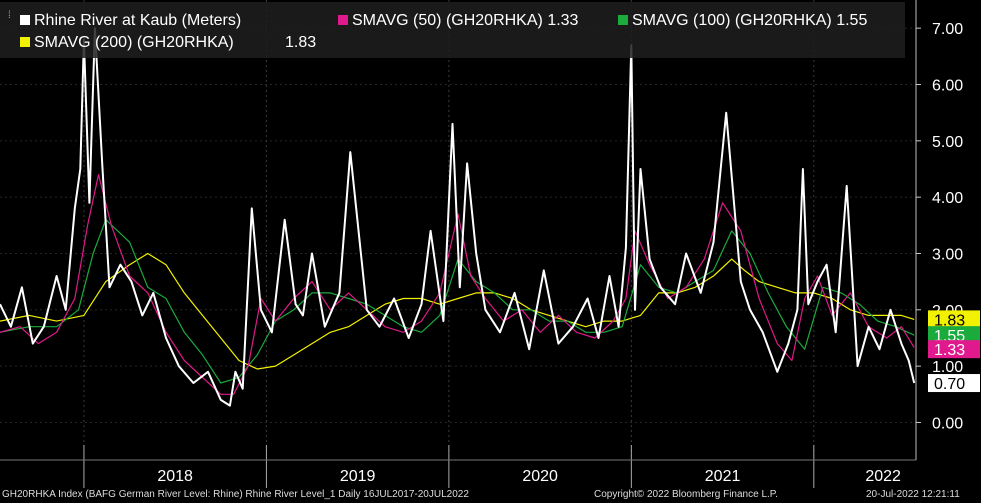  I want to click on x-tick-label: 2019, so click(358, 476).